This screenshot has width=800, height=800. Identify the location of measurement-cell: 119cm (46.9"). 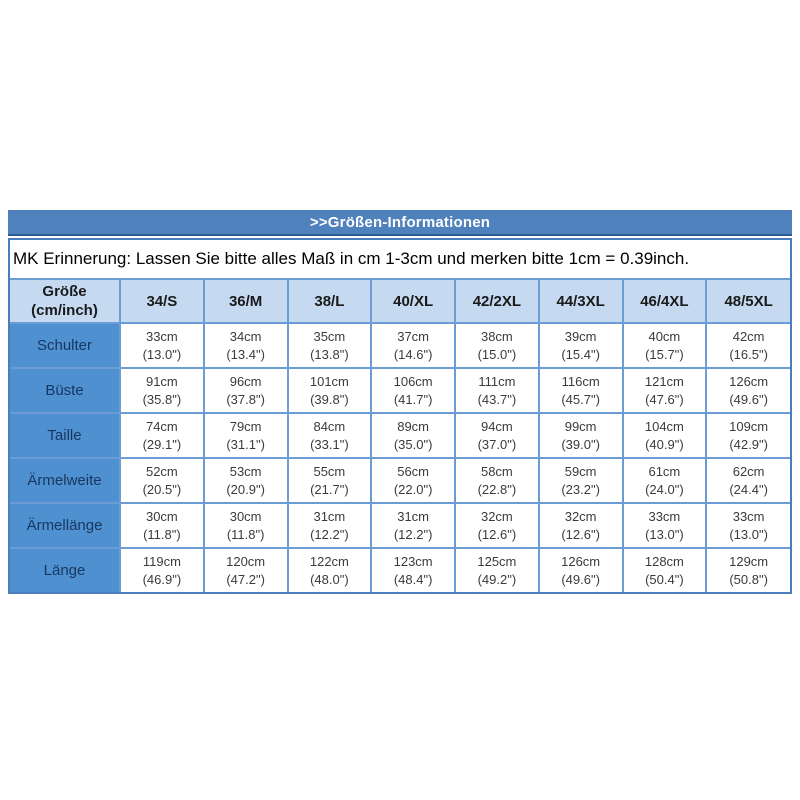
(162, 569).